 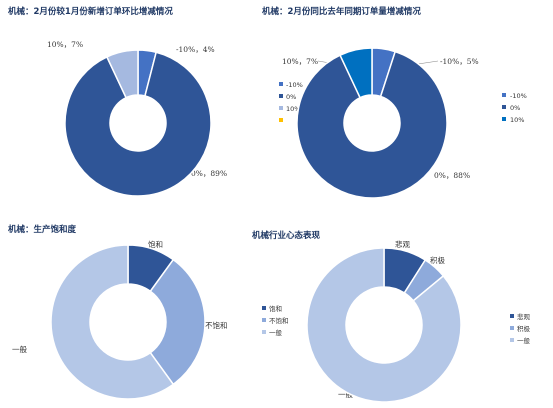 What do you see at coordinates (437, 260) in the screenshot?
I see `chart4-label-positive: 积极` at bounding box center [437, 260].